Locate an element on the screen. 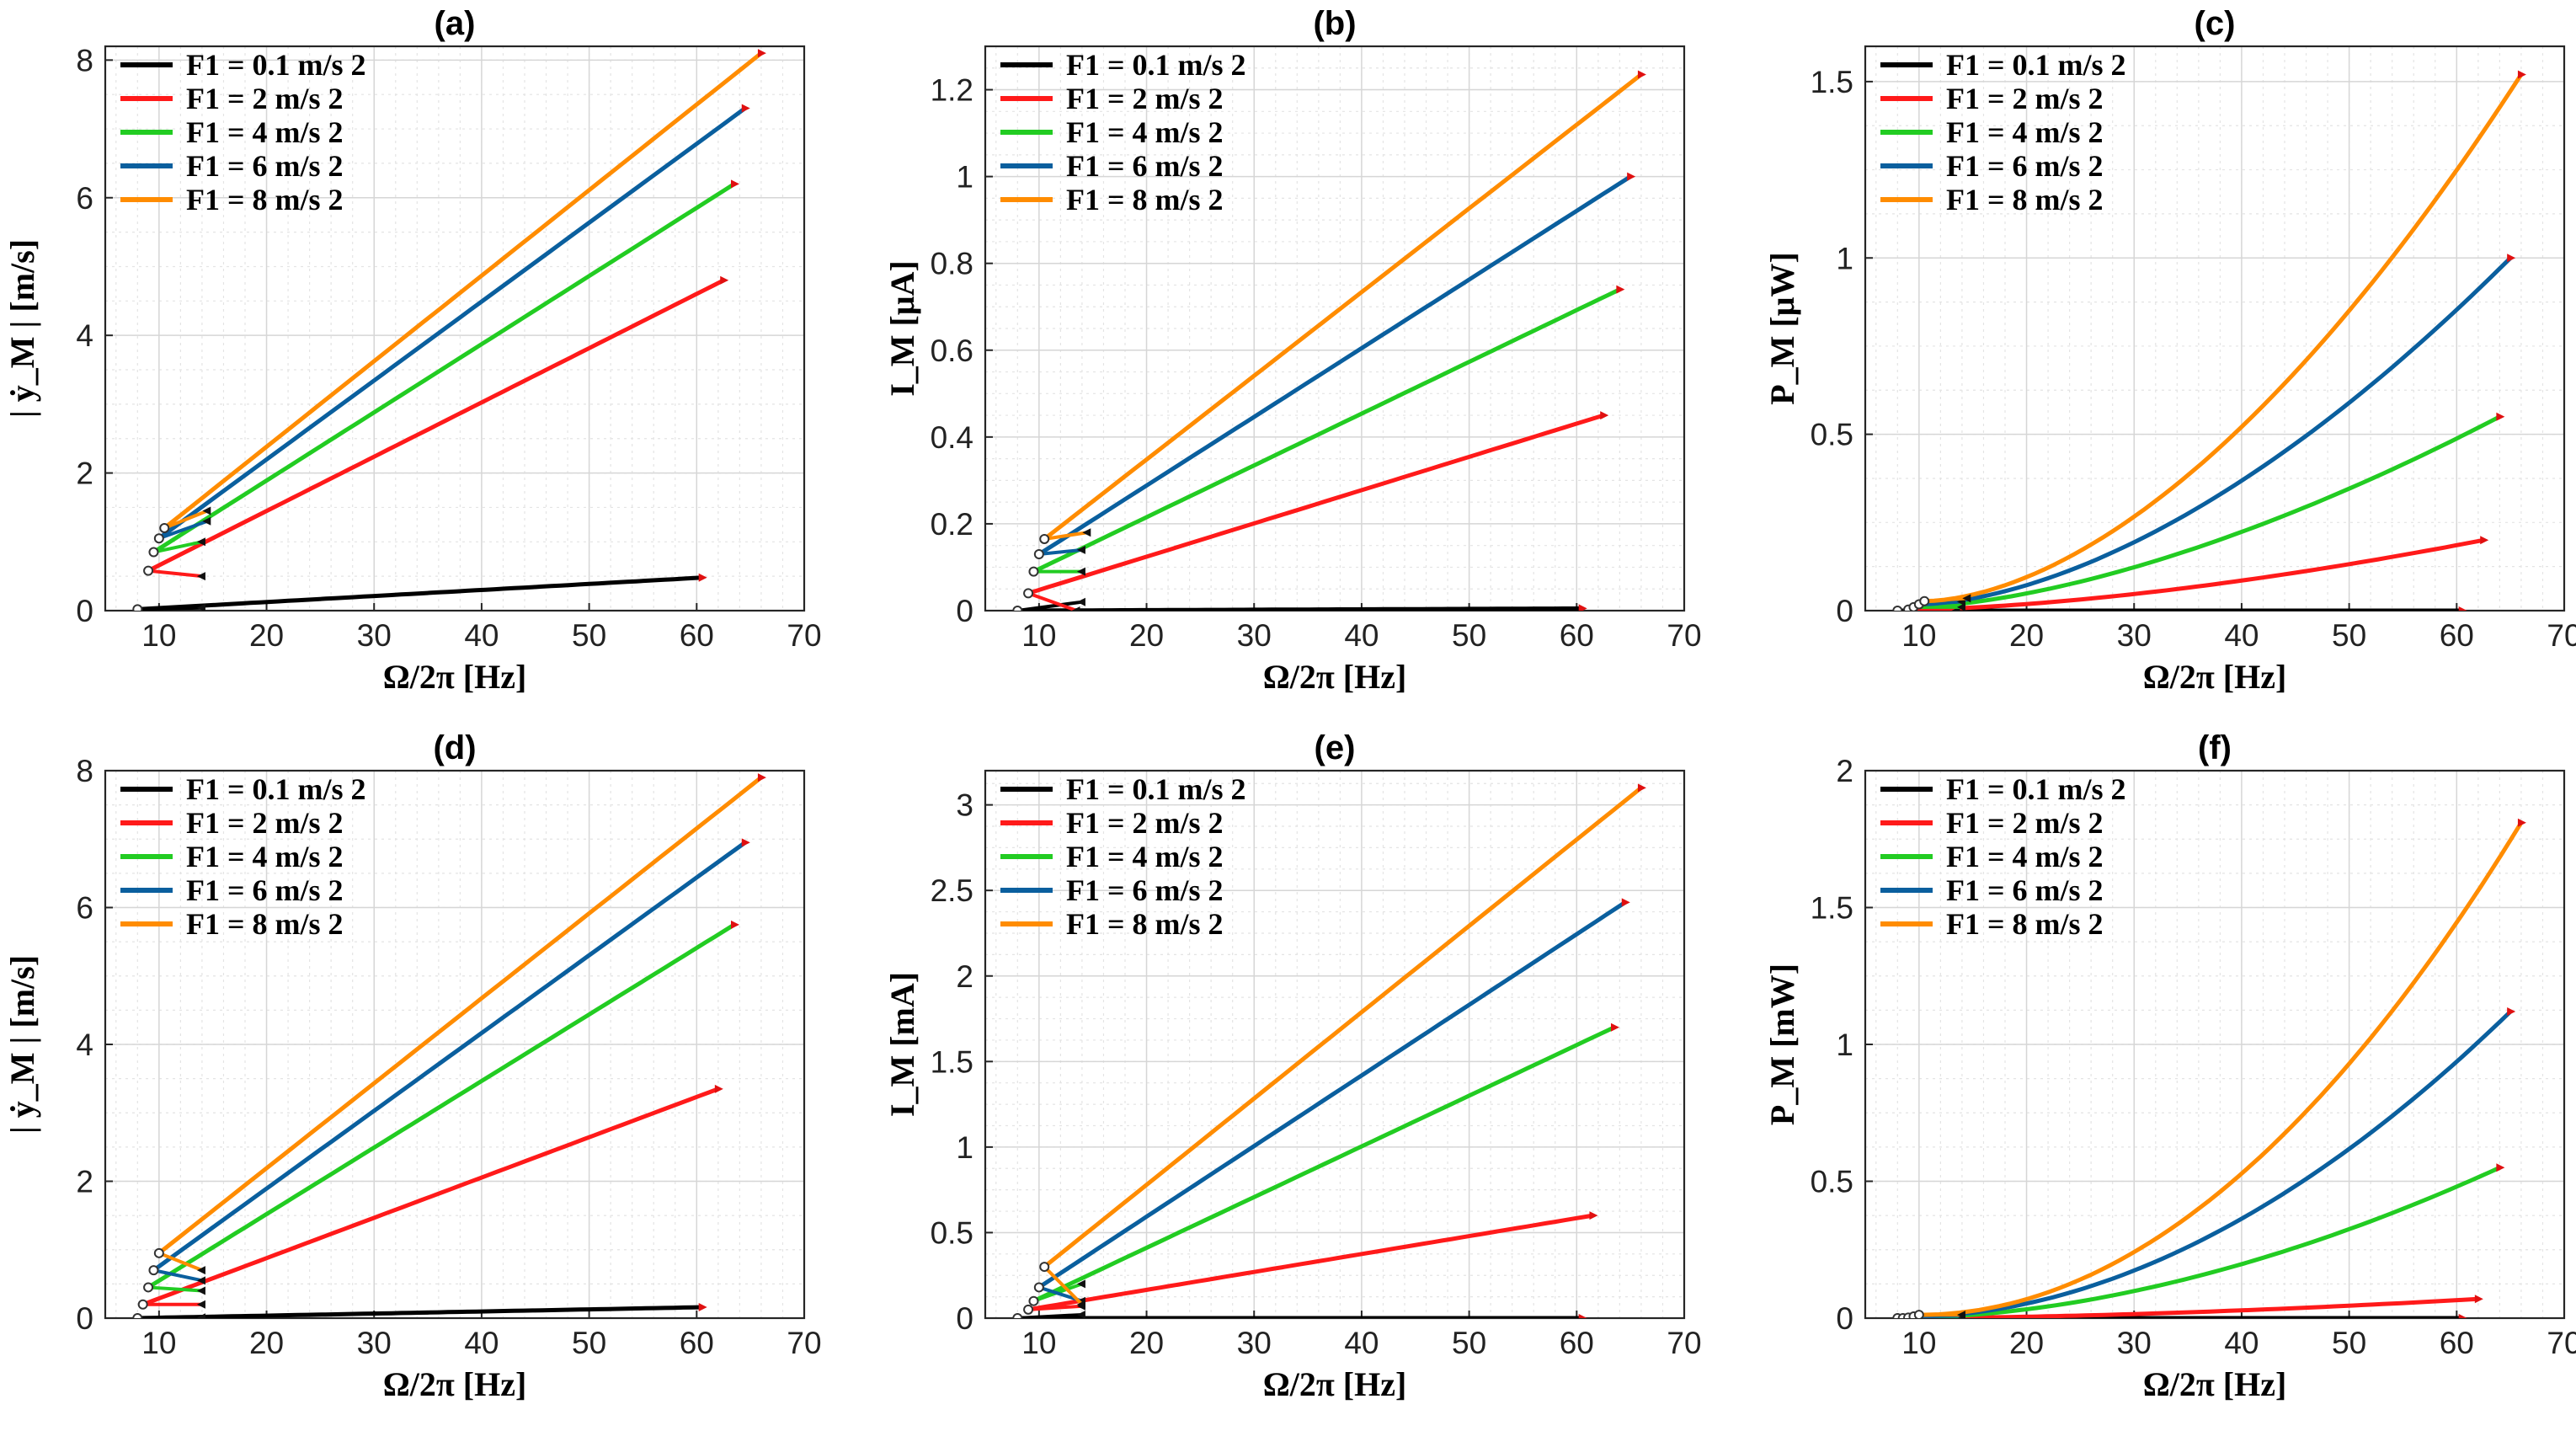  panel-title: (a) is located at coordinates (455, 23).